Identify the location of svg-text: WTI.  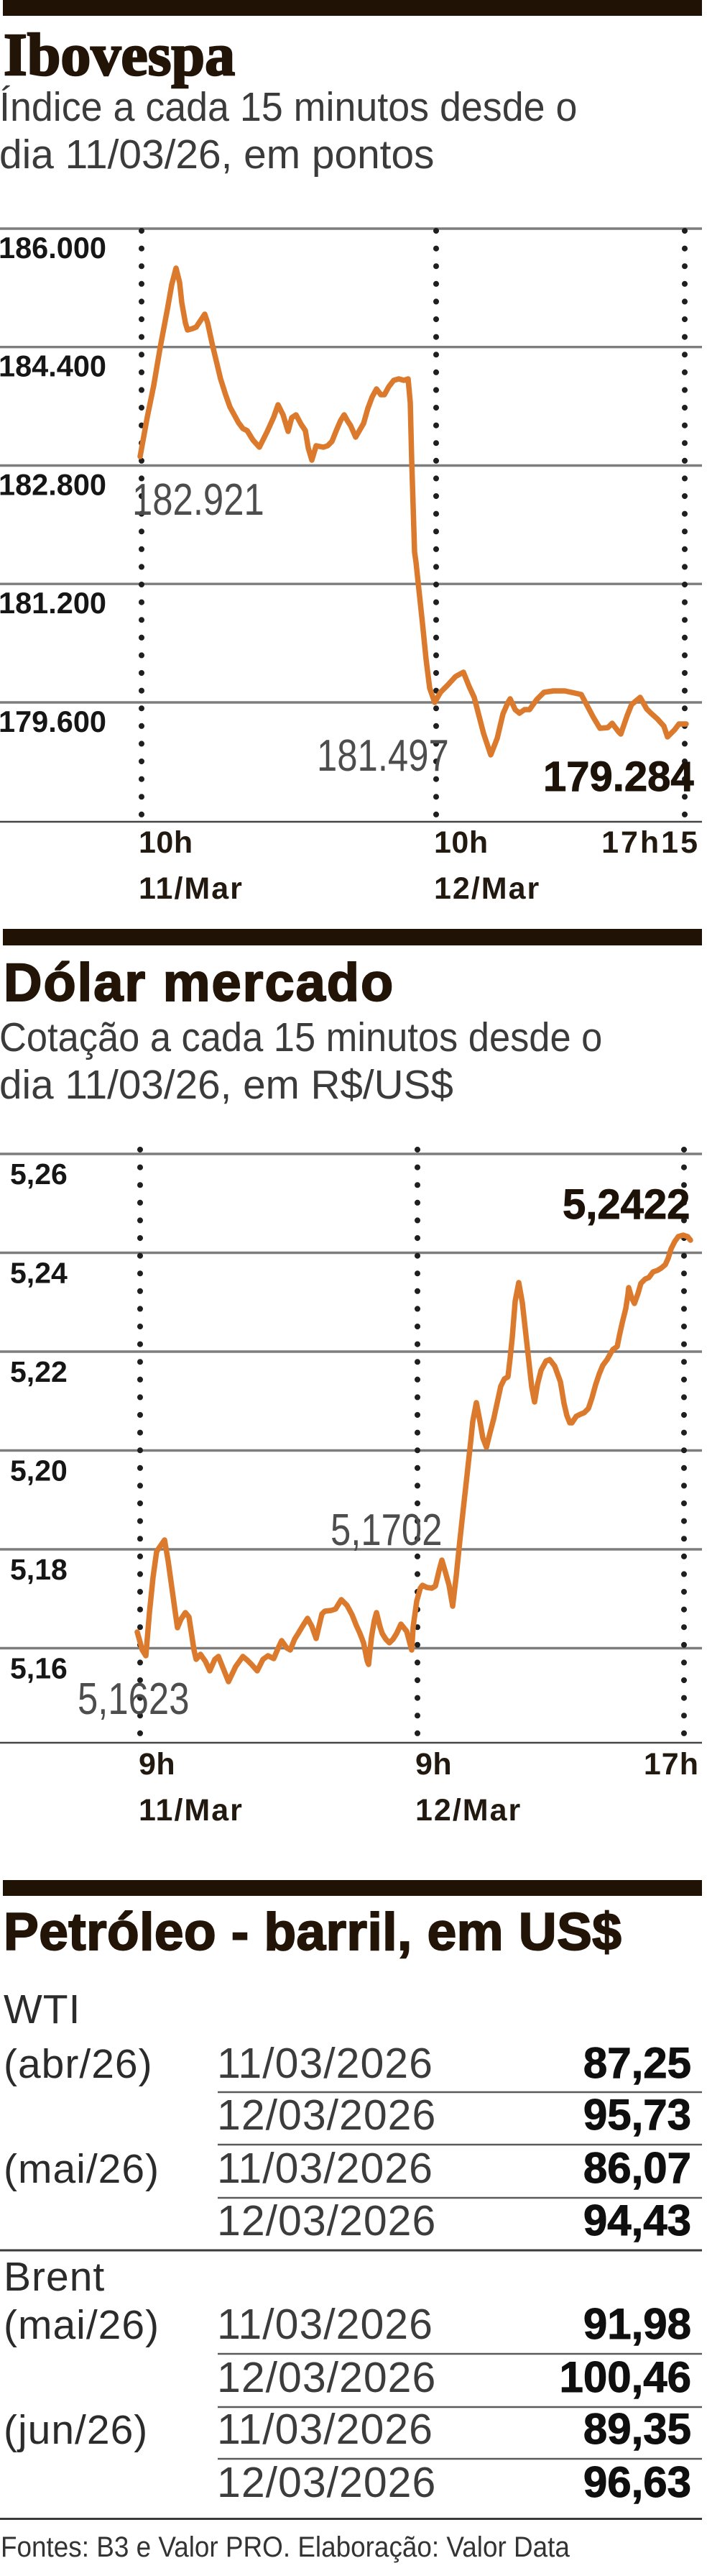
(42, 2009).